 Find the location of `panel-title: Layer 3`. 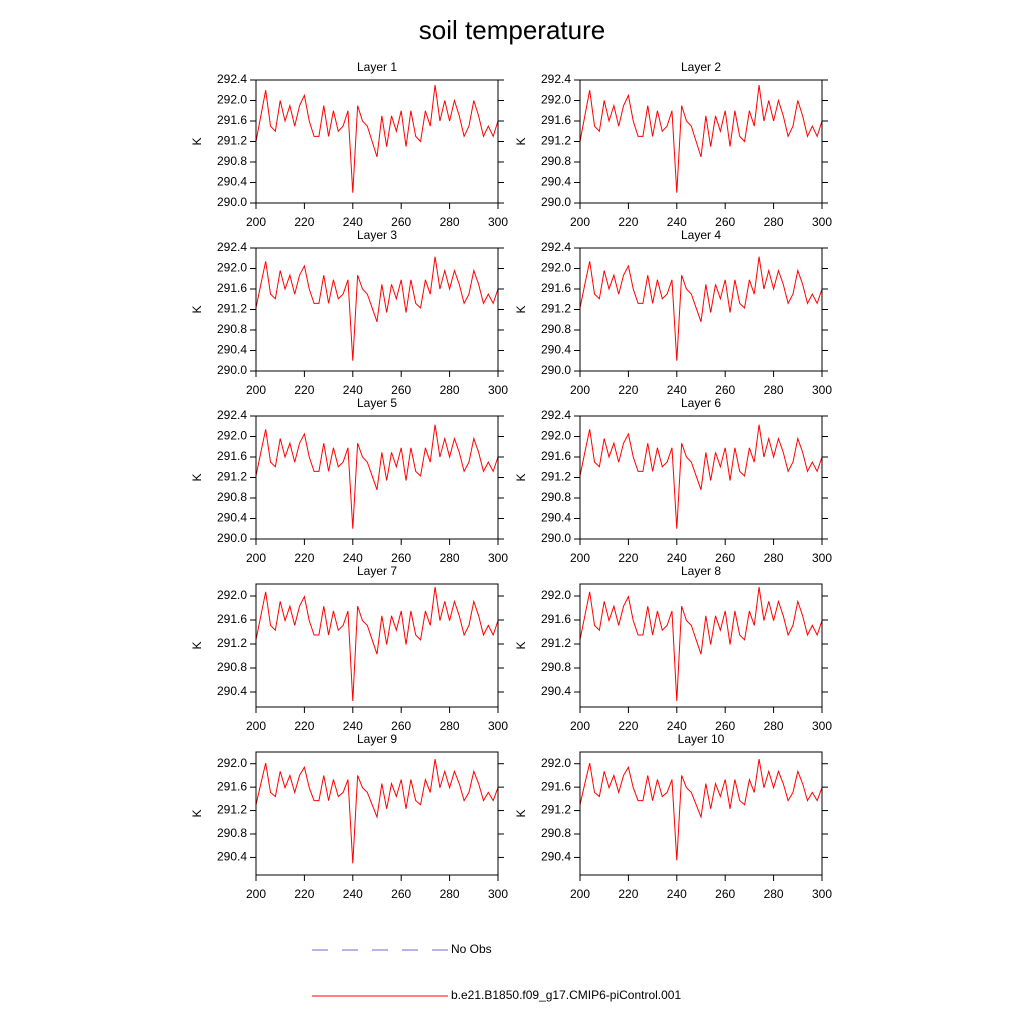

panel-title: Layer 3 is located at coordinates (377, 235).